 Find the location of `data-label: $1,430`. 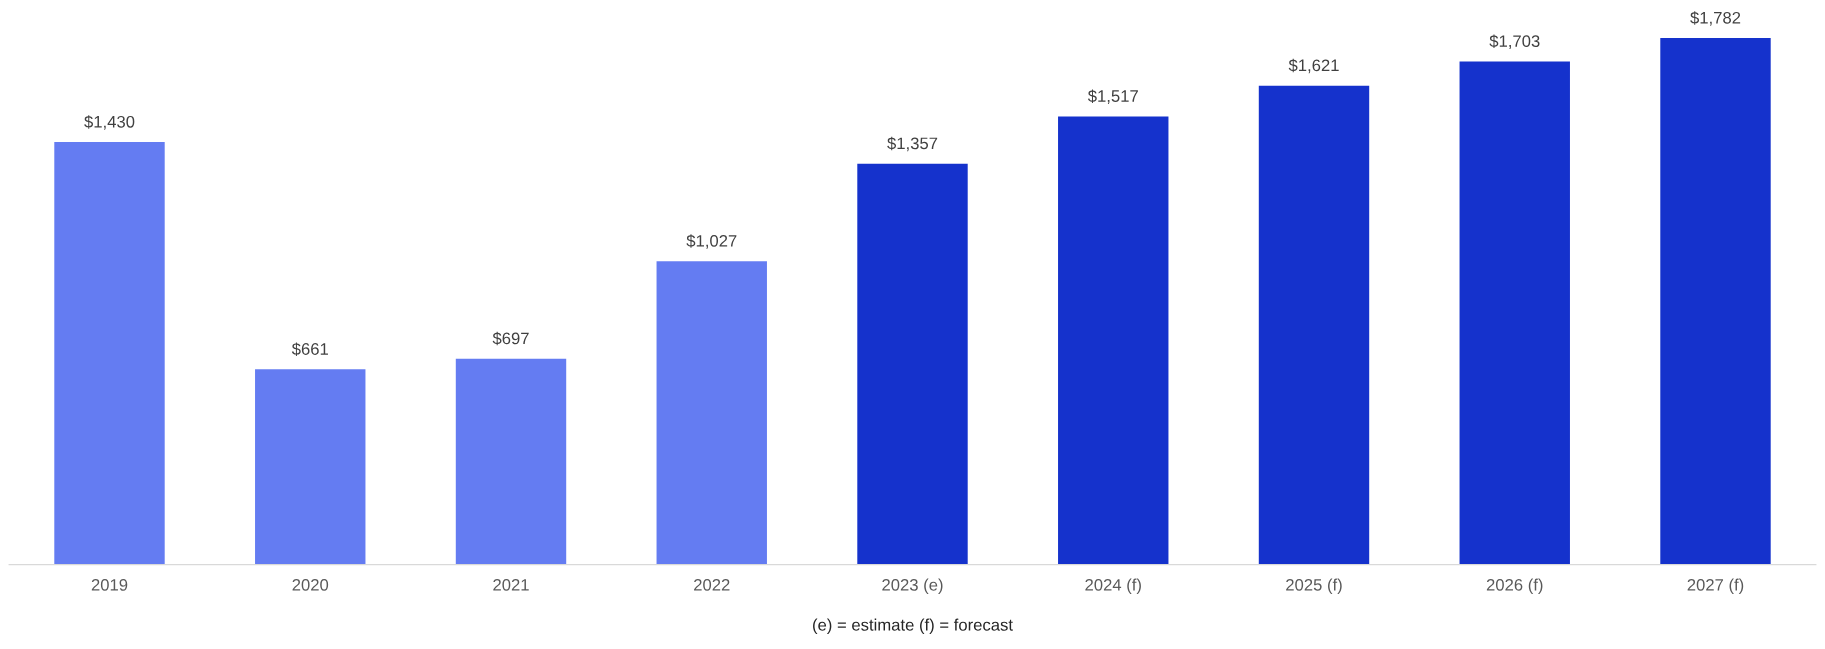

data-label: $1,430 is located at coordinates (109, 122).